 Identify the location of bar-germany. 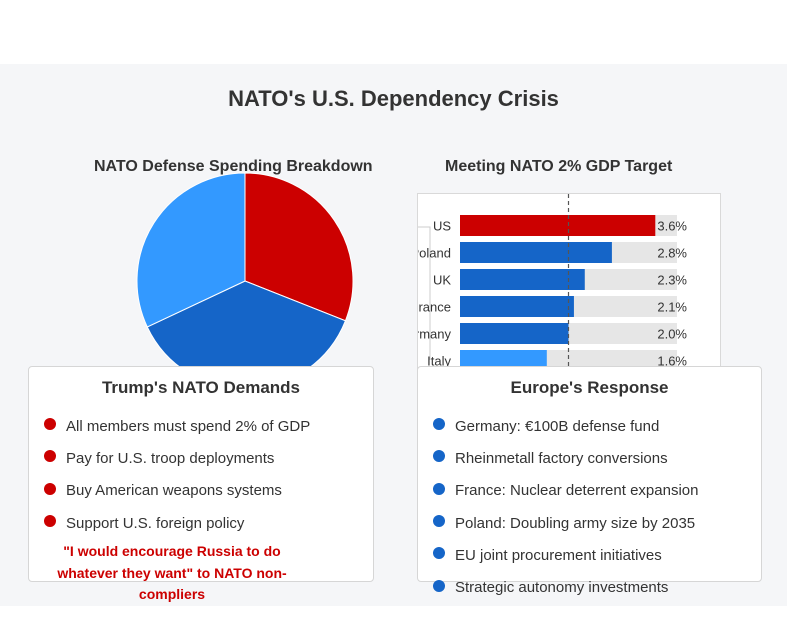
(514, 333).